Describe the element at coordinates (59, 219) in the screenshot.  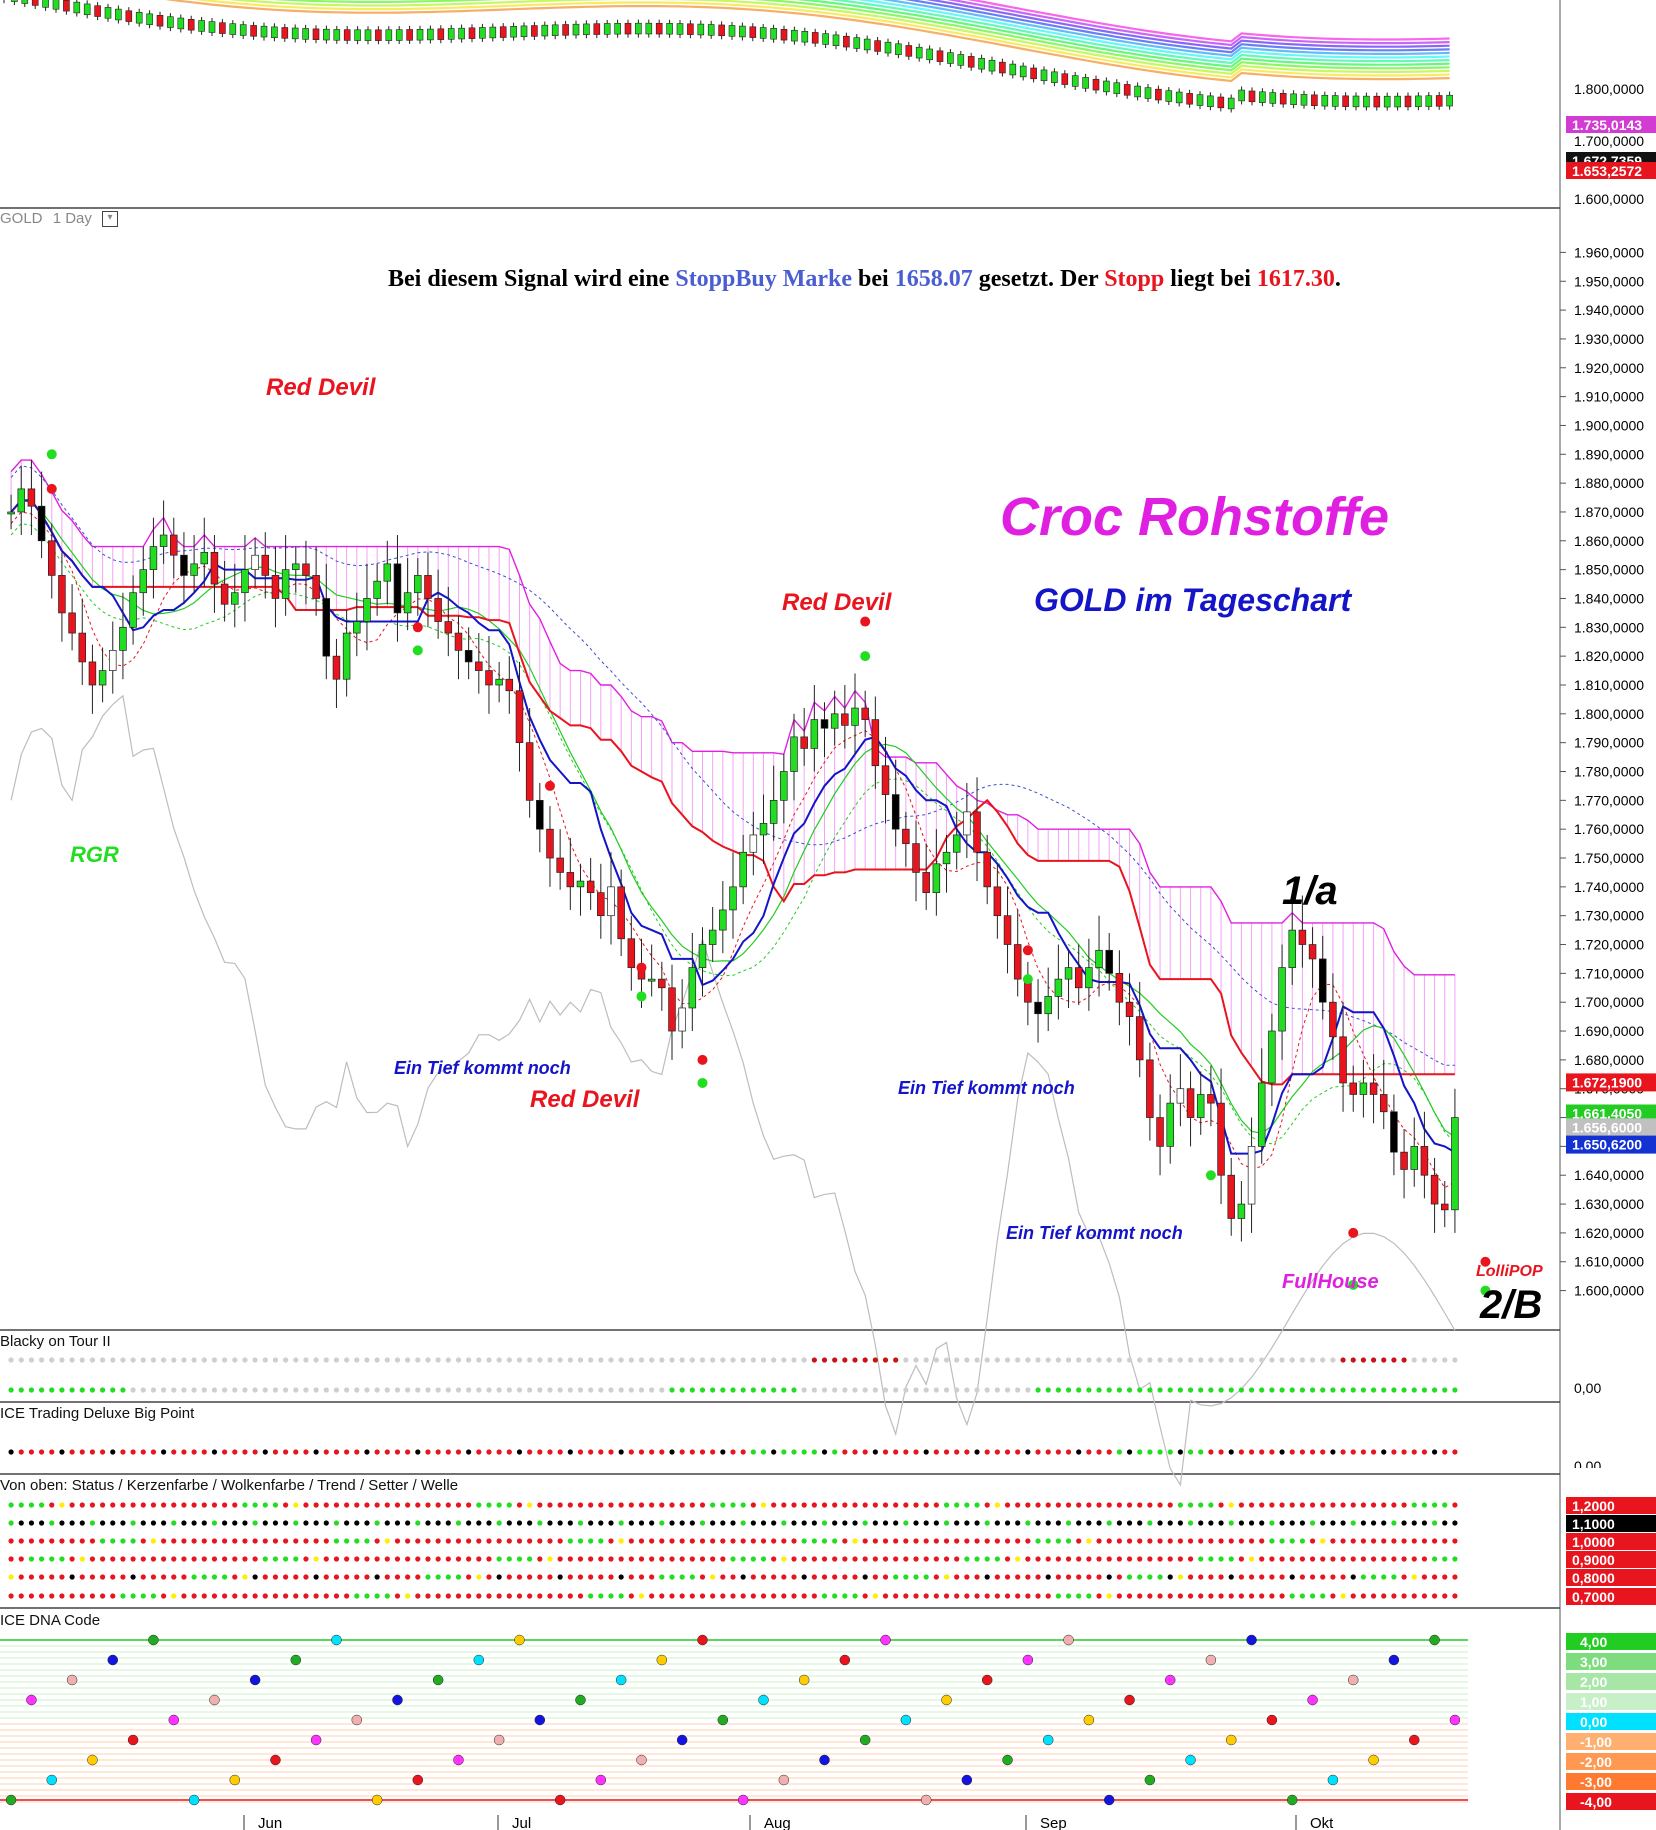
I see `chart-header: GOLD 1 Day ▾` at that location.